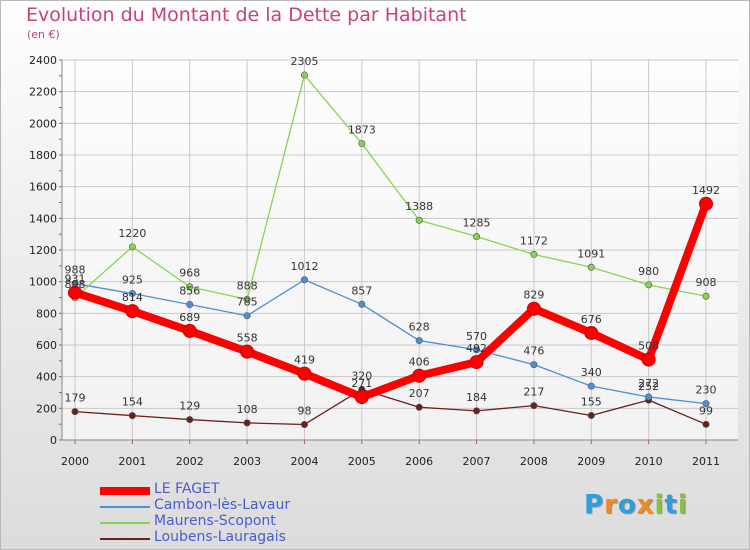  Describe the element at coordinates (477, 461) in the screenshot. I see `x-tick-label: 2007` at that location.